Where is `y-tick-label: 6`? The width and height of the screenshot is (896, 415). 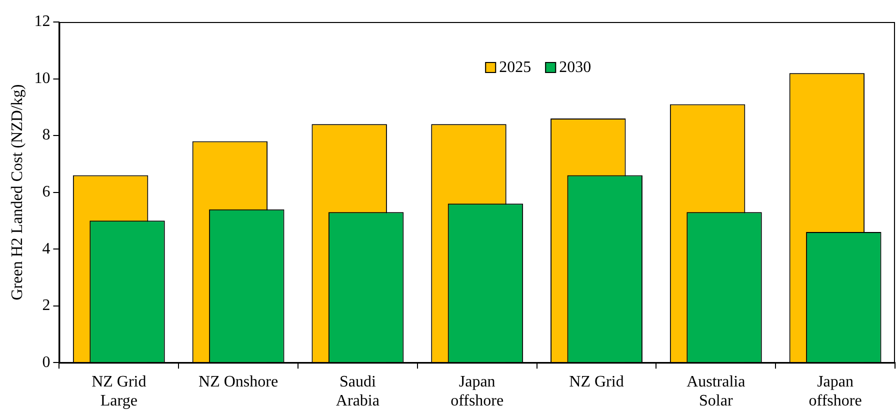 y-tick-label: 6 is located at coordinates (46, 192).